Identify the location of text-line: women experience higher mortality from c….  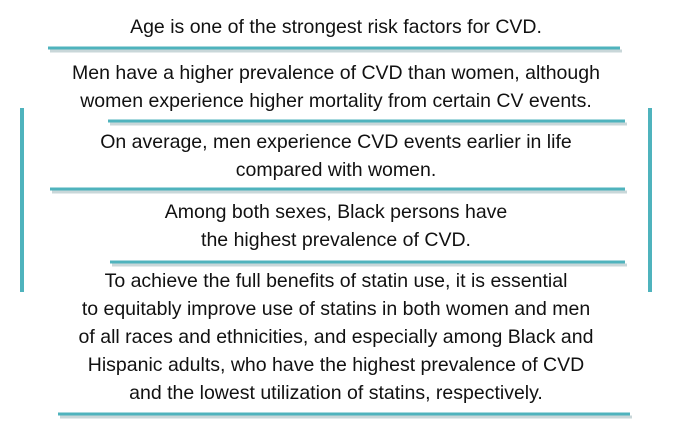
(335, 101).